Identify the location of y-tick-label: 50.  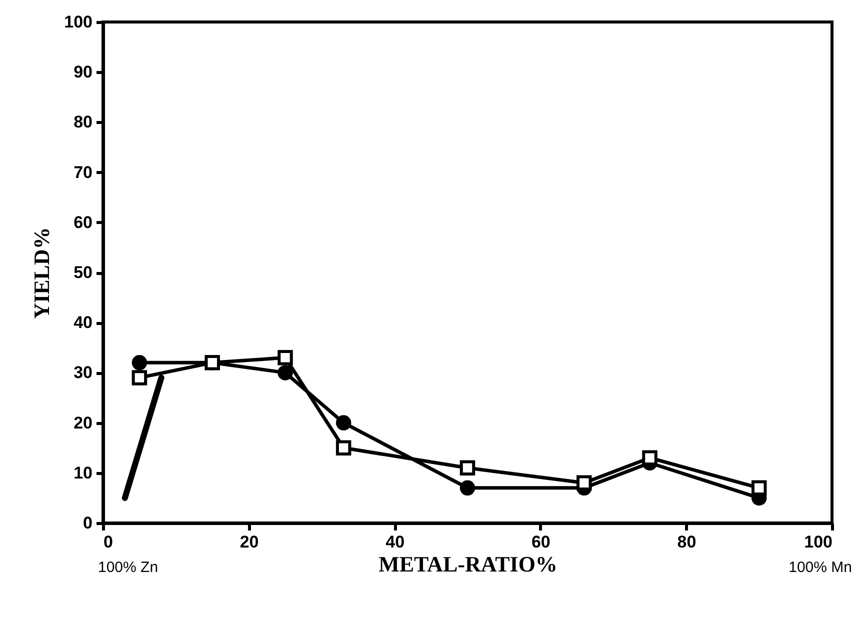
(83, 272).